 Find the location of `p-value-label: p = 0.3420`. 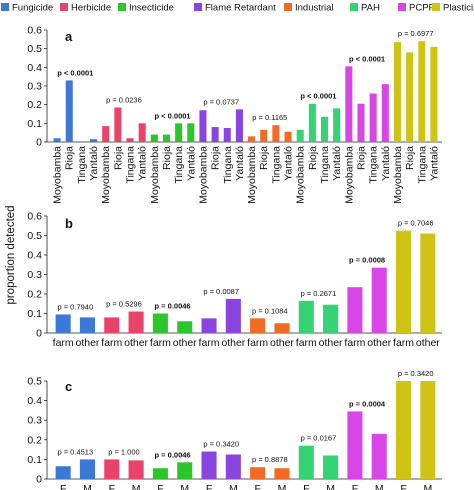

p-value-label: p = 0.3420 is located at coordinates (416, 373).